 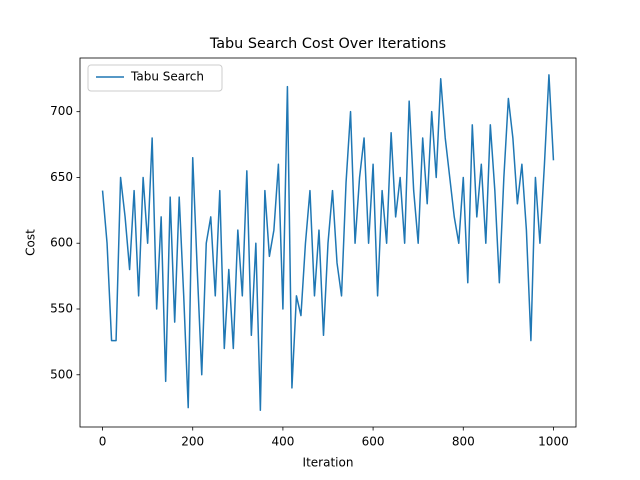 What do you see at coordinates (553, 442) in the screenshot?
I see `x-tick-label: 1000` at bounding box center [553, 442].